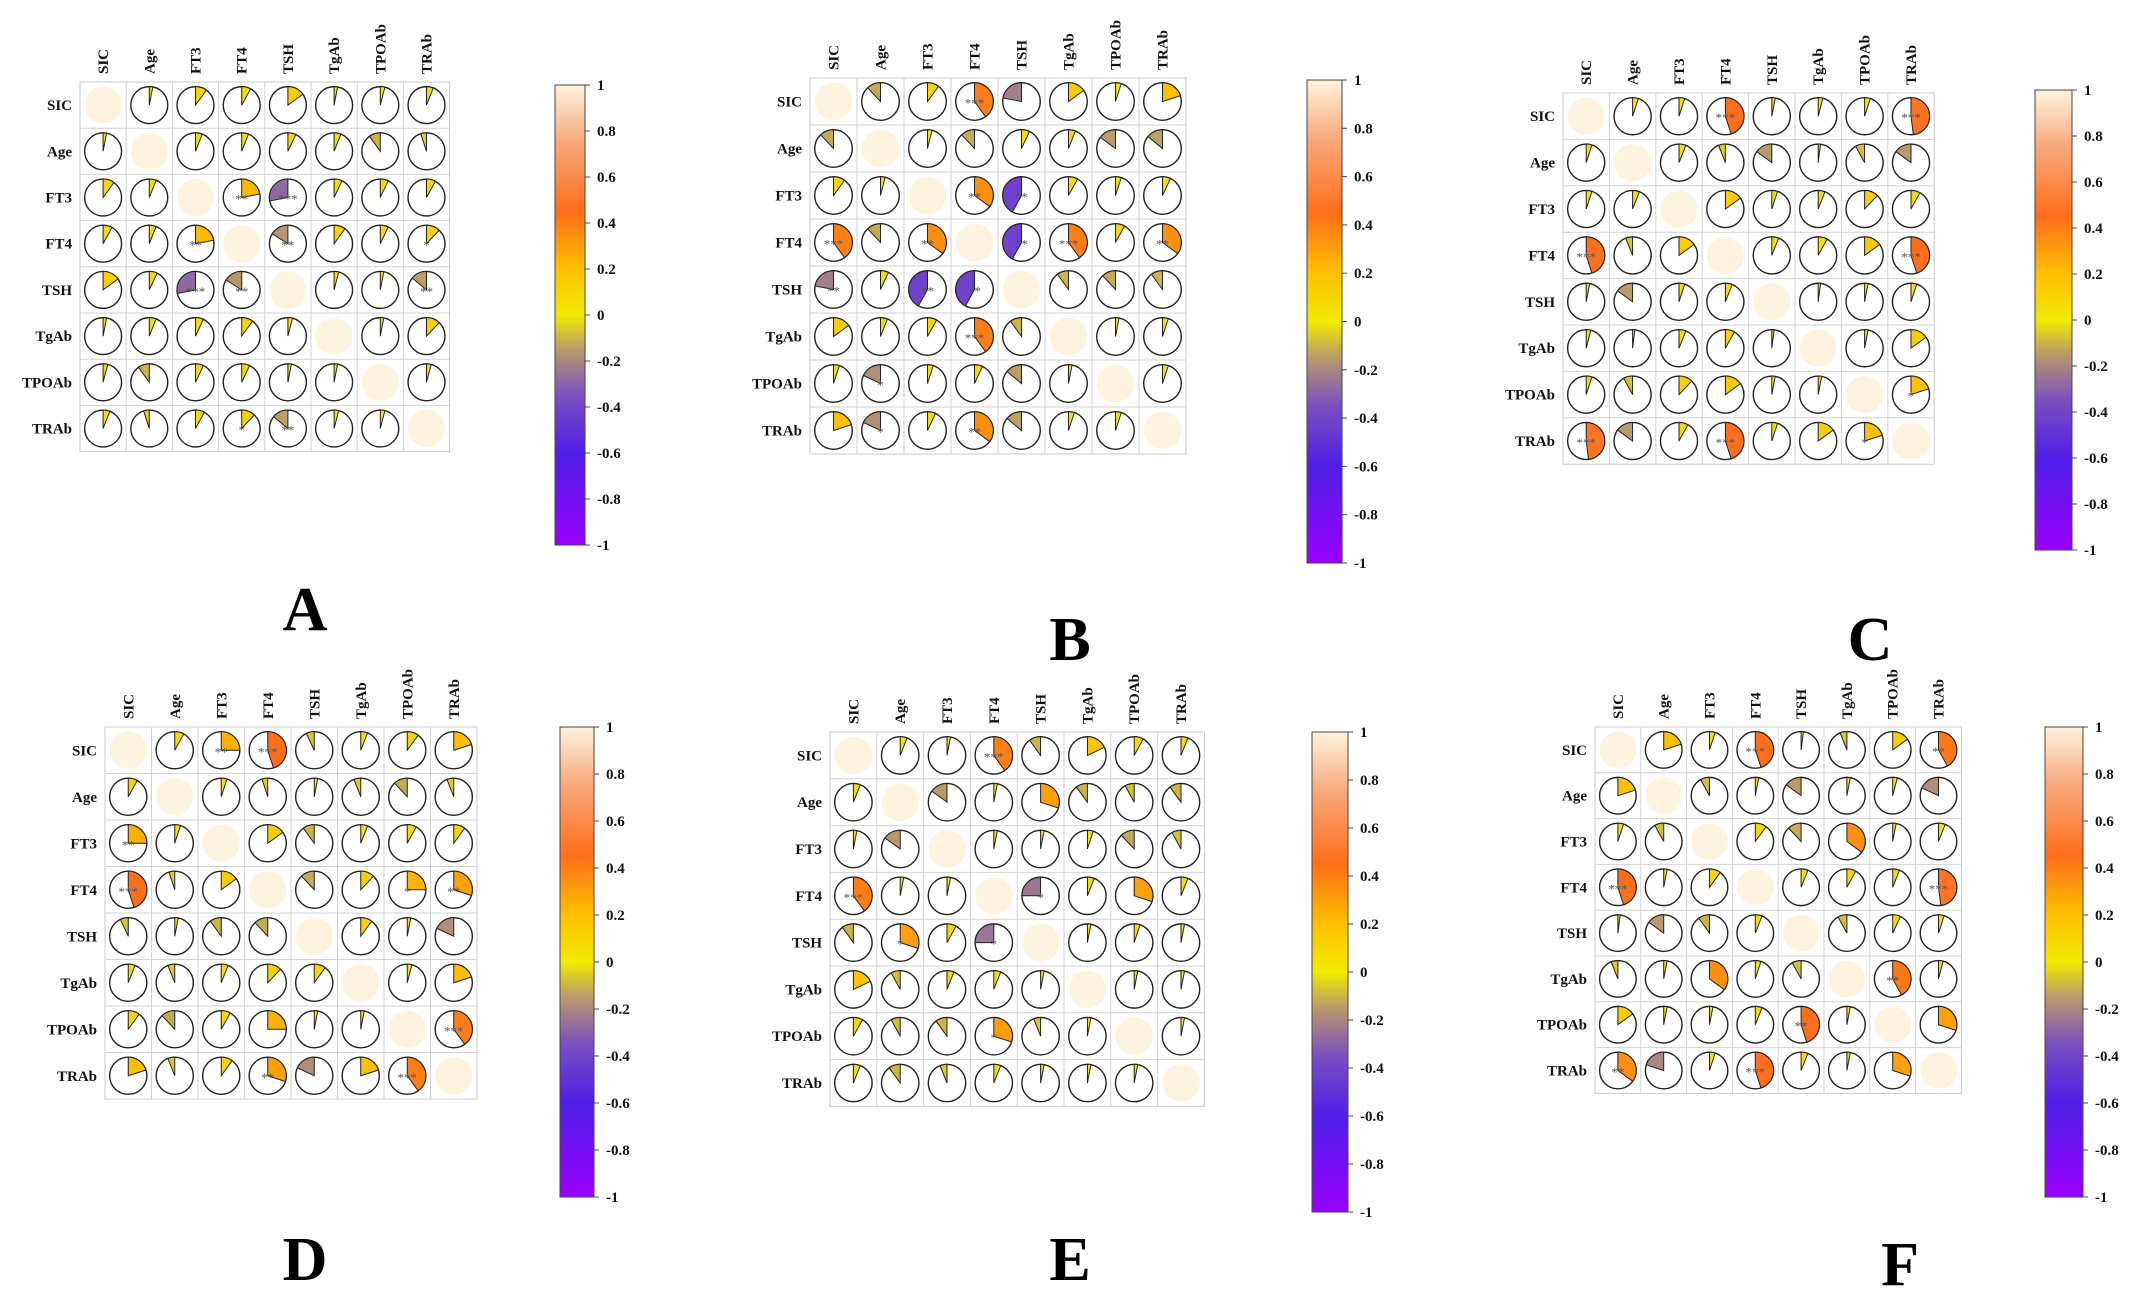  I want to click on row-label: SIC, so click(84, 751).